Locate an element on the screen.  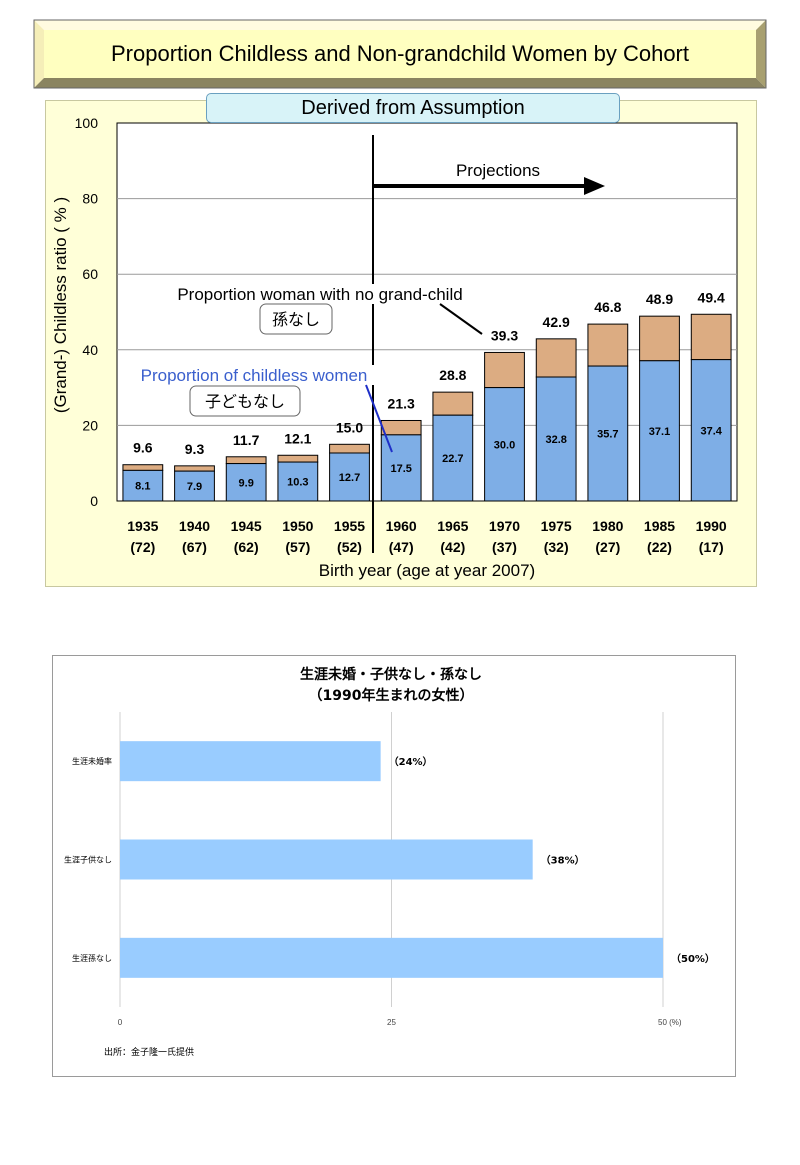
x-tick-label: 1950 is located at coordinates (297, 526).